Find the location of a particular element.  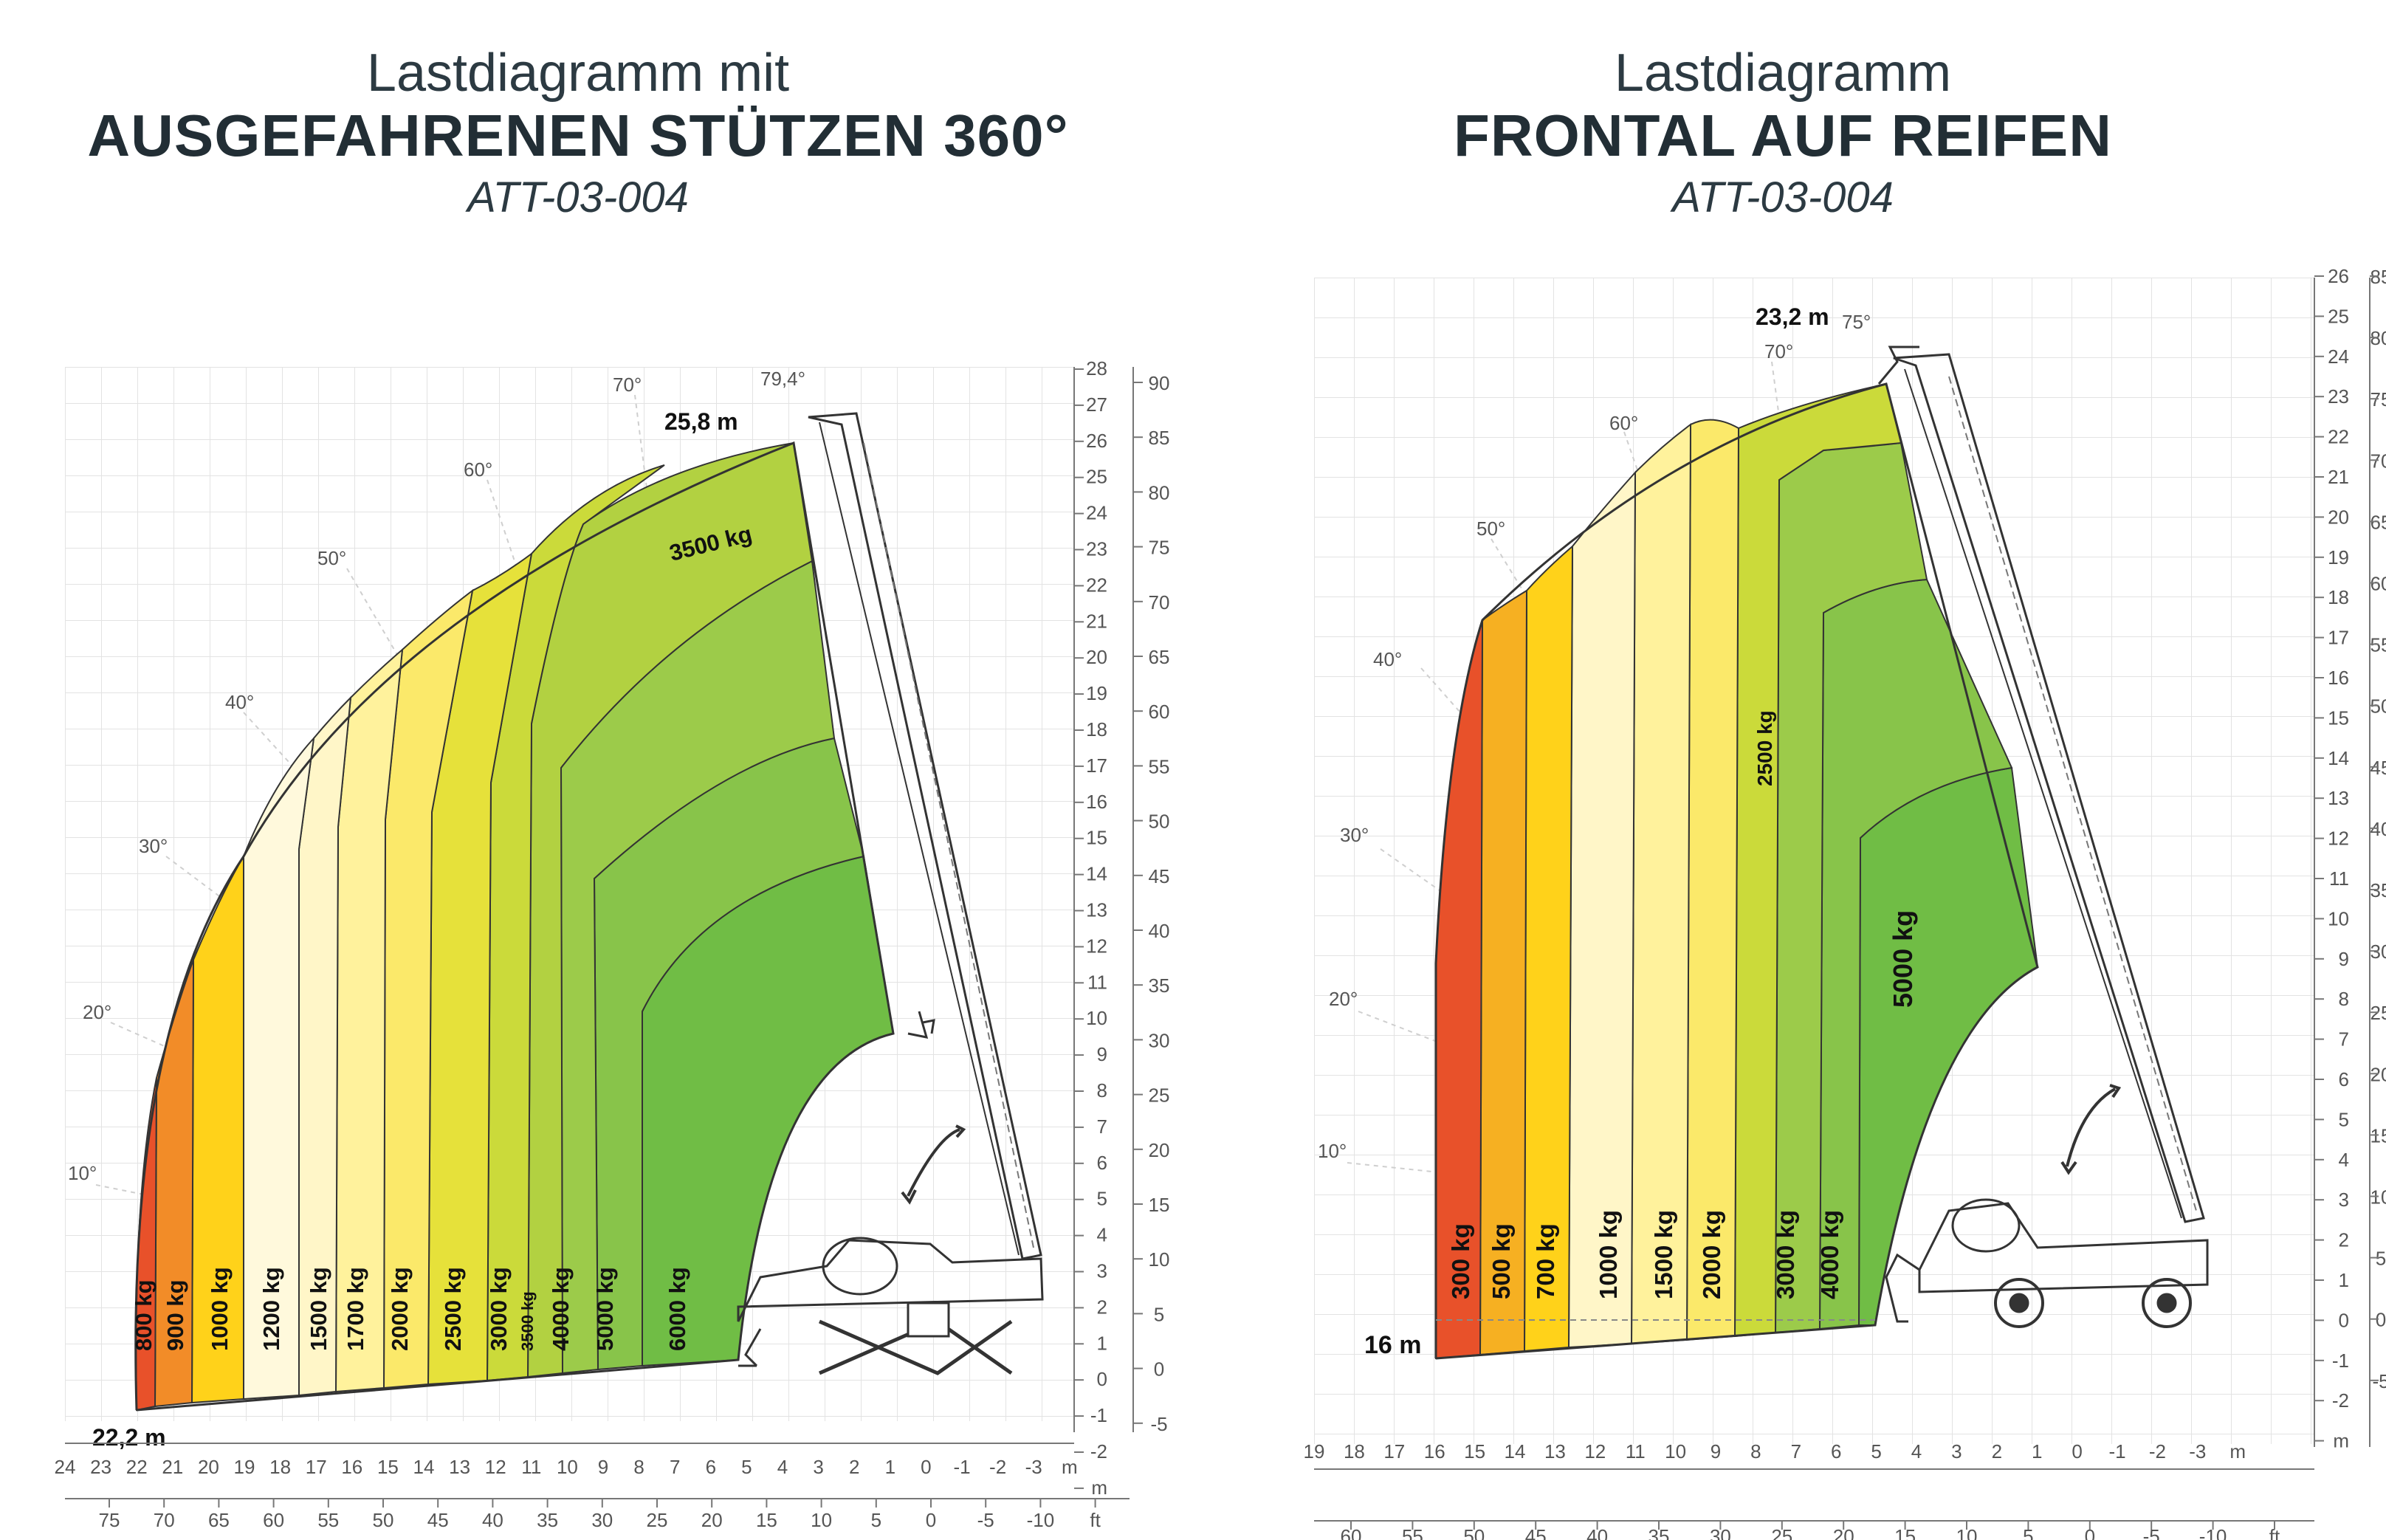

zone-700-r is located at coordinates (1602, 910).